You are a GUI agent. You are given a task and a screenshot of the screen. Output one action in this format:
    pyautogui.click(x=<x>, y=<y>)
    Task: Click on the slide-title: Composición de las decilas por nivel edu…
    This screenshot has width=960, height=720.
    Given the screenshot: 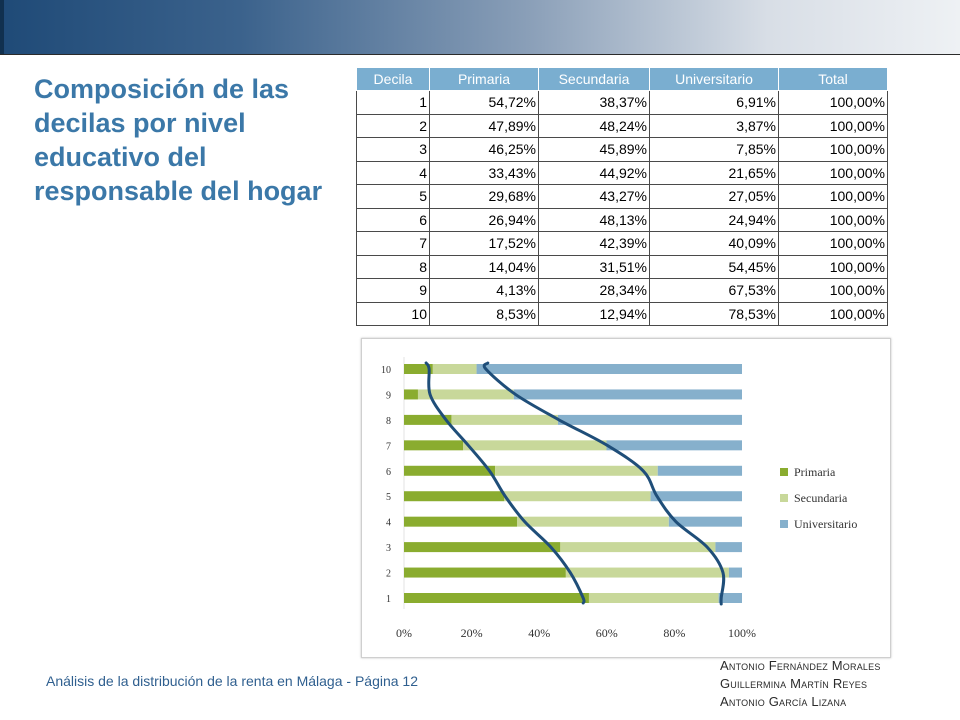 What is the action you would take?
    pyautogui.click(x=178, y=140)
    